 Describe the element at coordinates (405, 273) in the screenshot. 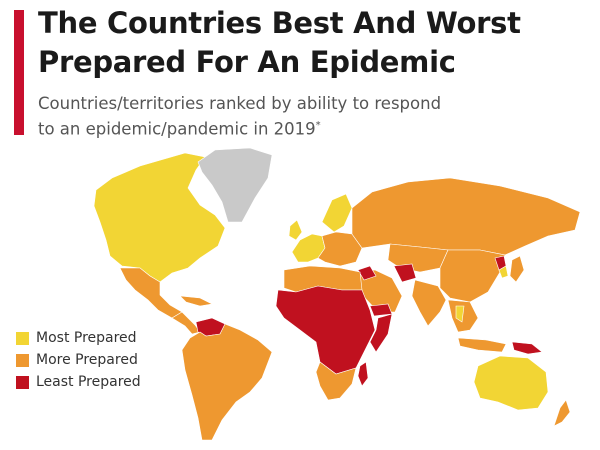

I see `region-afghanistan` at that location.